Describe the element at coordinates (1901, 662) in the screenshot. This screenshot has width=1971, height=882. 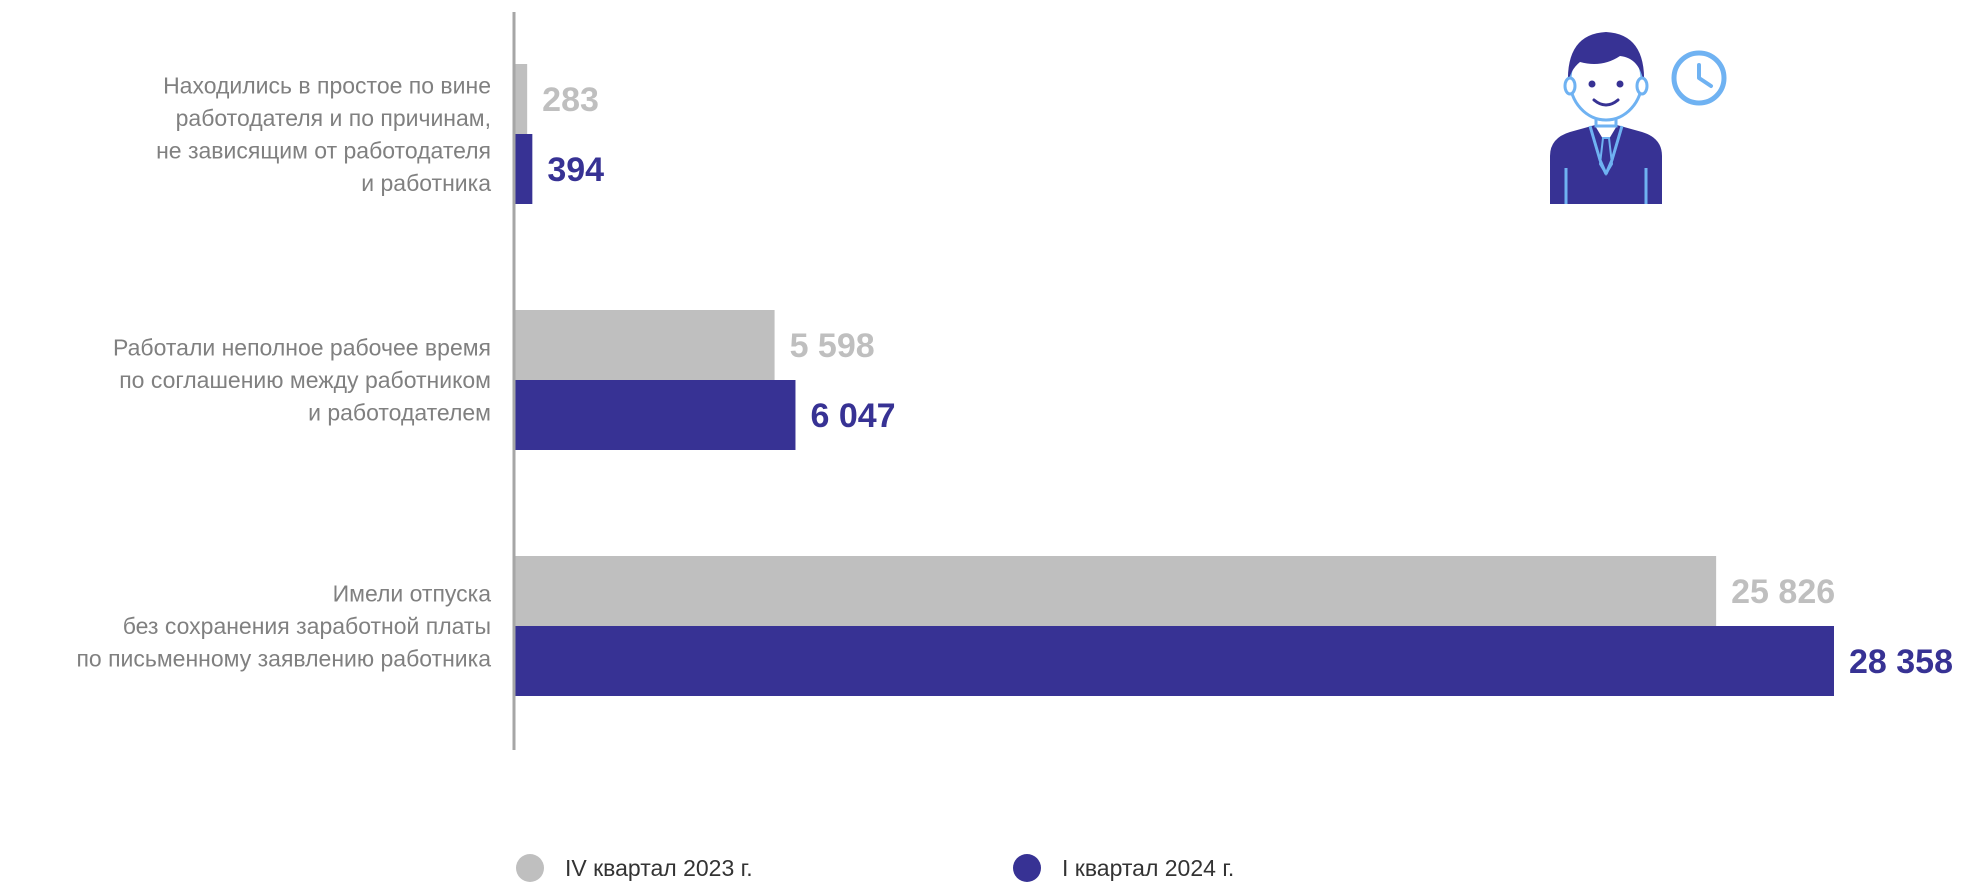
I see `value-label-3-series-2: 28 358` at that location.